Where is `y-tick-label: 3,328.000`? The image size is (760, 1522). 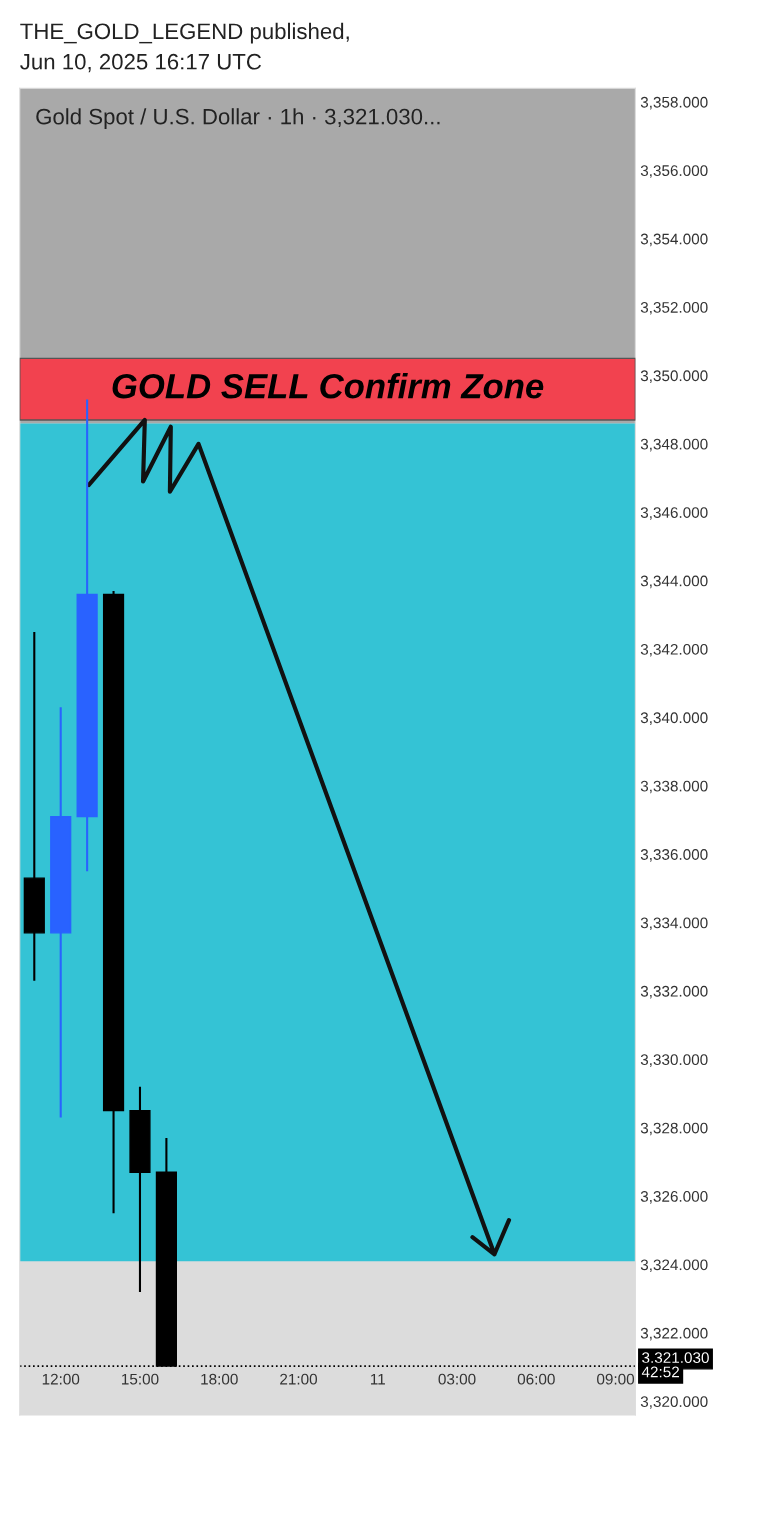 y-tick-label: 3,328.000 is located at coordinates (674, 1129).